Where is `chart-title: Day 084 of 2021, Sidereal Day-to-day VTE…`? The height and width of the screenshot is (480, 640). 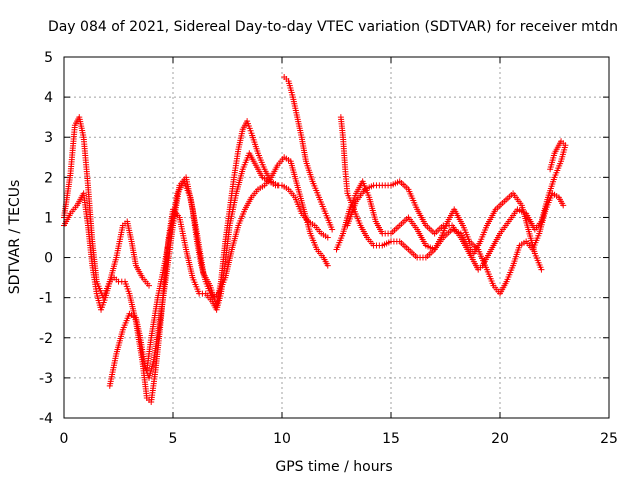 chart-title: Day 084 of 2021, Sidereal Day-to-day VTE… is located at coordinates (333, 27).